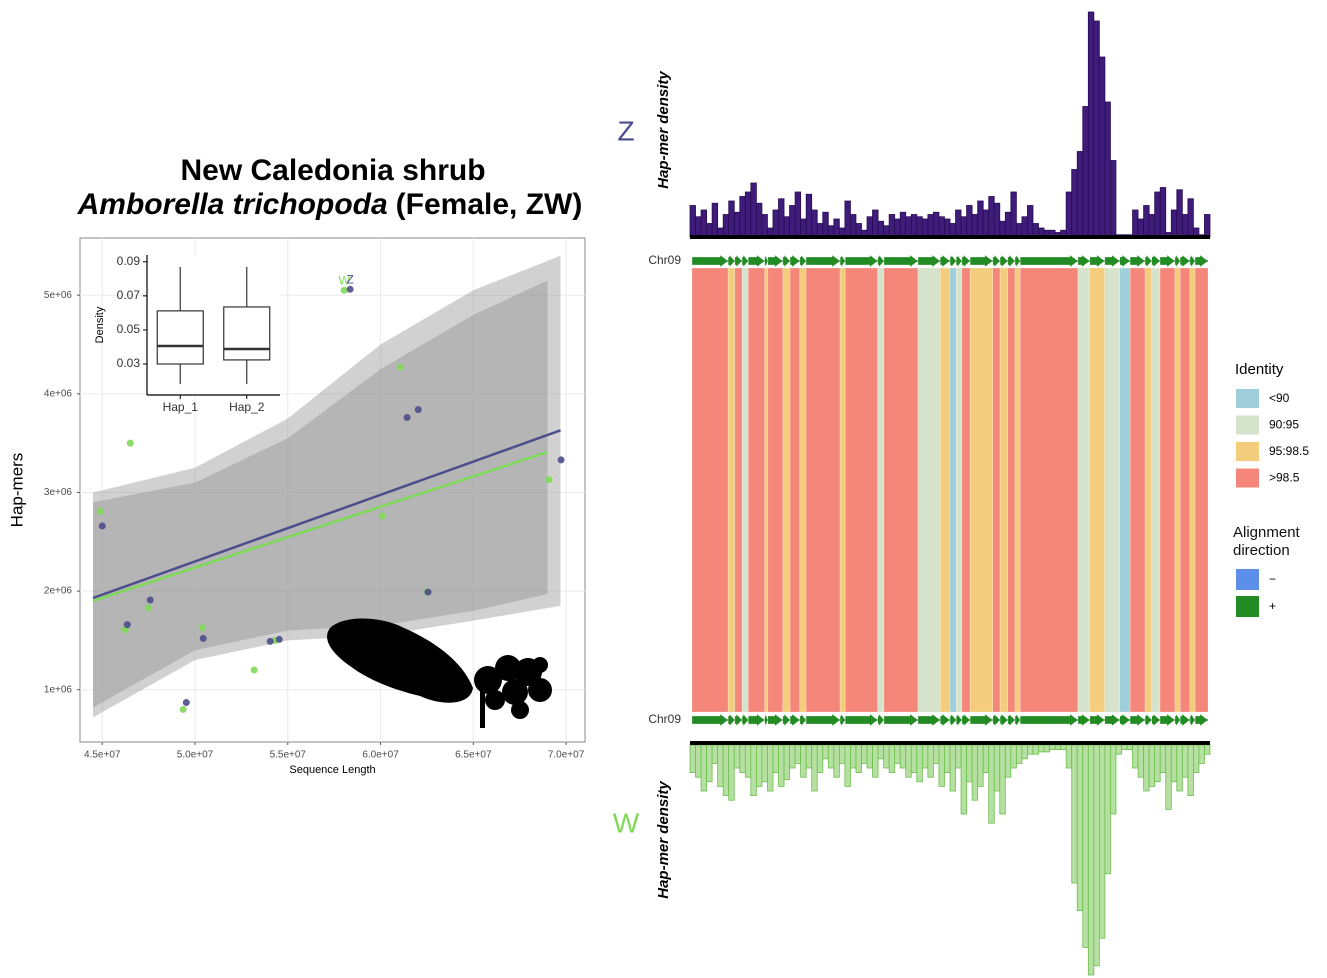  What do you see at coordinates (332, 170) in the screenshot?
I see `chart-title: New Caledonia shrub` at bounding box center [332, 170].